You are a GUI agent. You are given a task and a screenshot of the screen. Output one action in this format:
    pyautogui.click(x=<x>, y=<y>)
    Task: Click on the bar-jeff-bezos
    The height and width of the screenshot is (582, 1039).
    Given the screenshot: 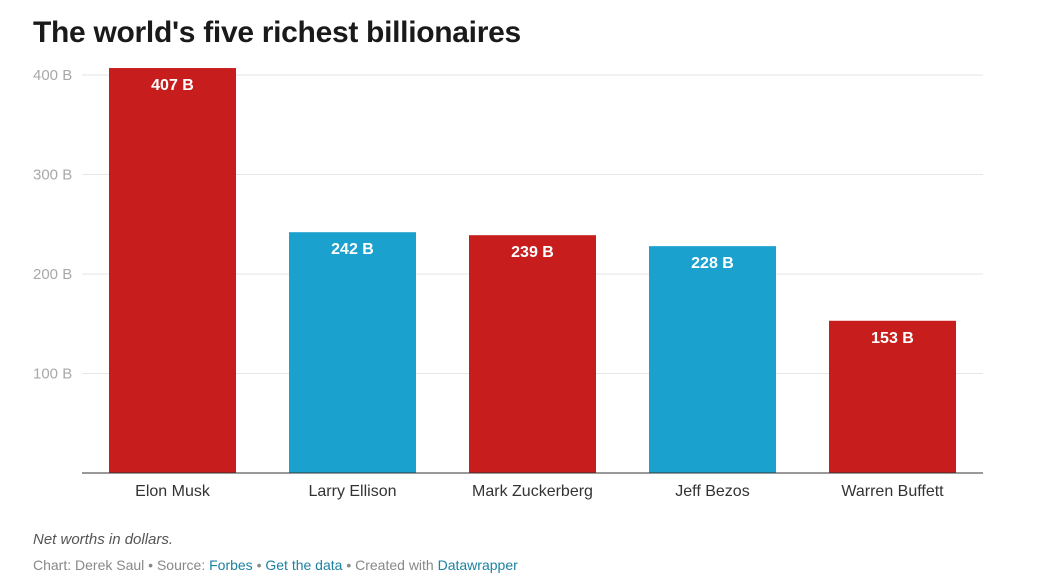 What is the action you would take?
    pyautogui.click(x=712, y=359)
    